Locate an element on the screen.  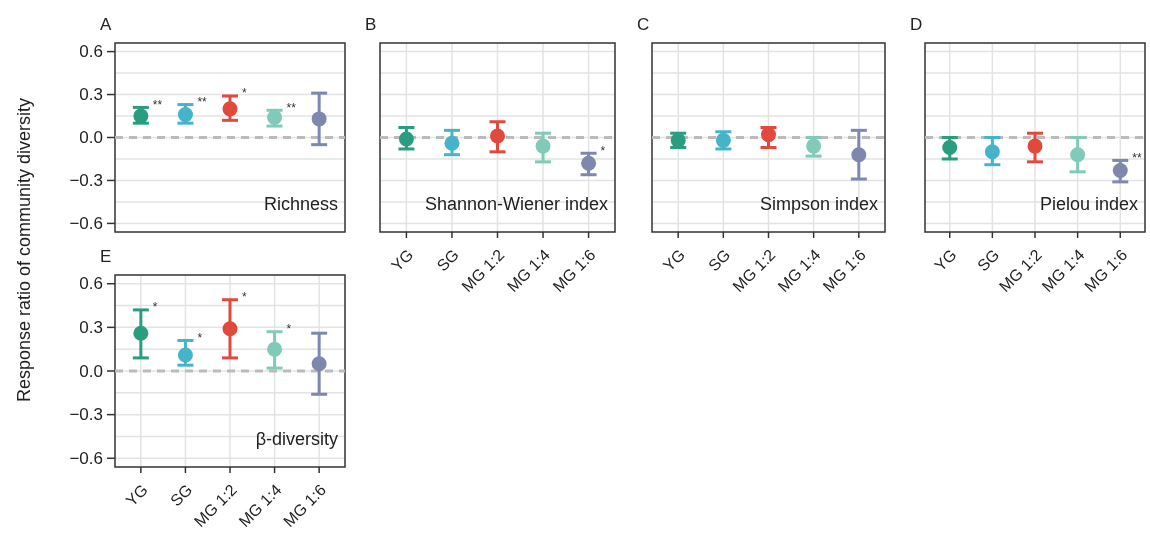
chart-title: D is located at coordinates (916, 25).